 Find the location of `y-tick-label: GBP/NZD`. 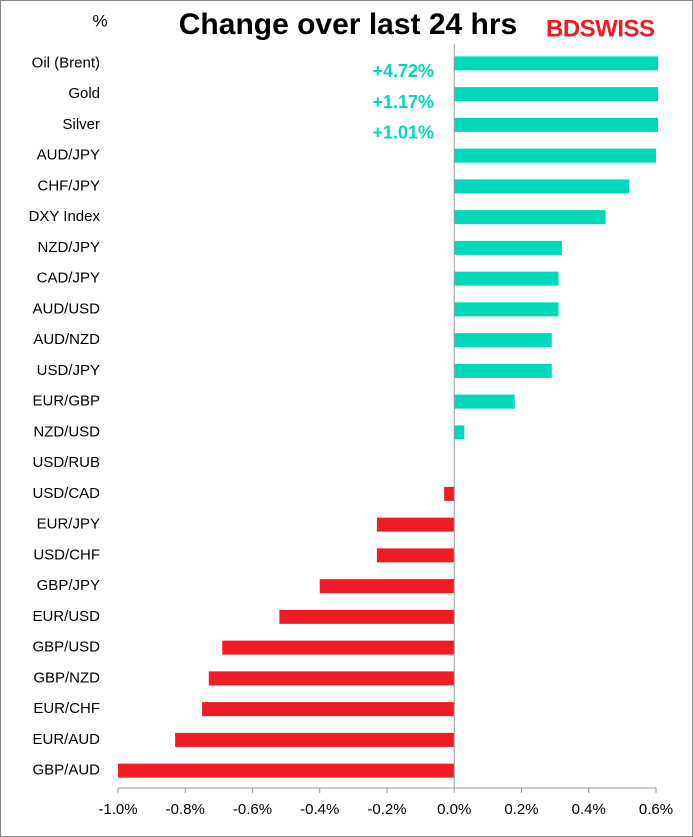

y-tick-label: GBP/NZD is located at coordinates (66, 677).